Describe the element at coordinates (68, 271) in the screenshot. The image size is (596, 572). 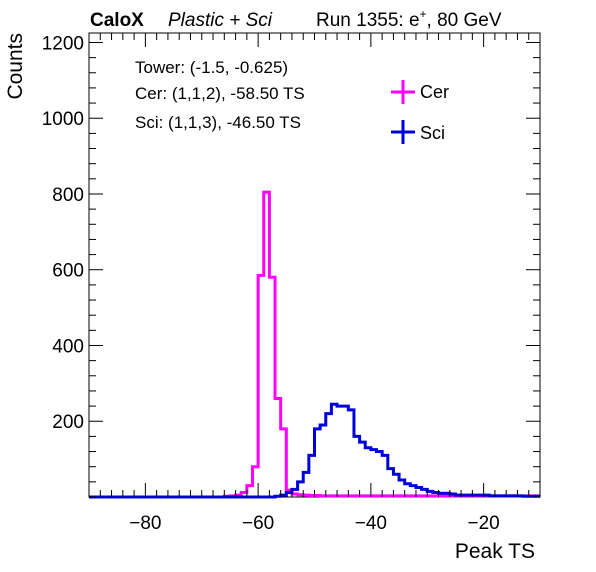
I see `y-tick-label: 600` at that location.